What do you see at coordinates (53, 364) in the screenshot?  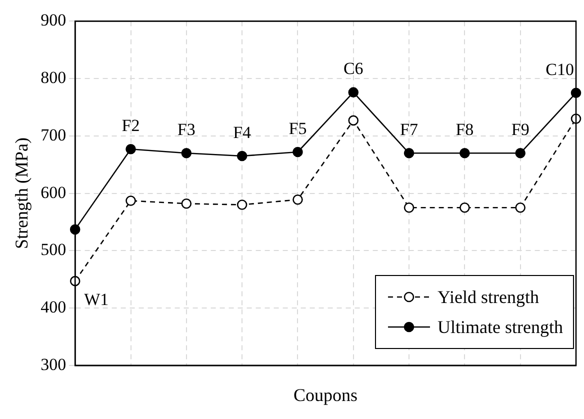 I see `y-tick-label: 300` at bounding box center [53, 364].